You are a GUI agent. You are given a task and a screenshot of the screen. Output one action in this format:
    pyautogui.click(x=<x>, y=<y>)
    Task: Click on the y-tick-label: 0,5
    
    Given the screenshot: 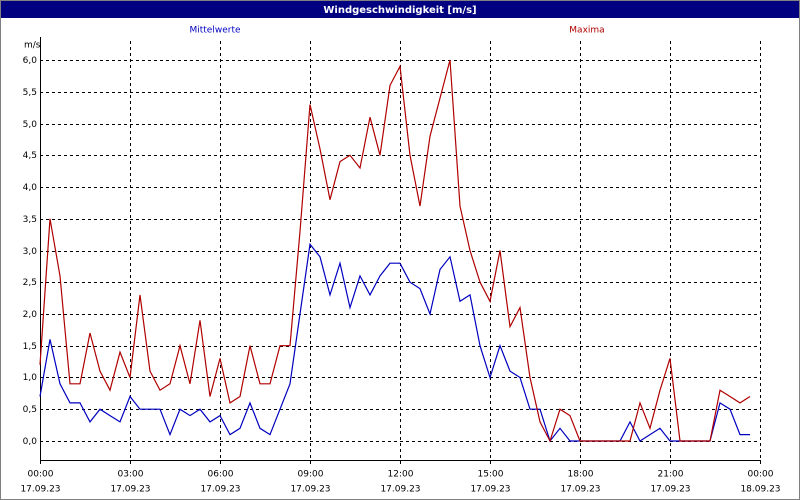 What is the action you would take?
    pyautogui.click(x=30, y=410)
    